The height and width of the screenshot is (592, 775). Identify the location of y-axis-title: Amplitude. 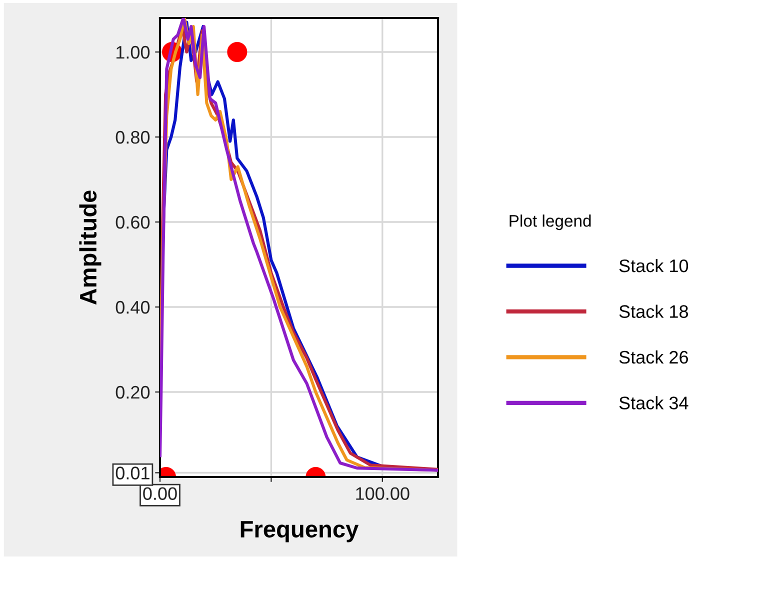
(90, 247).